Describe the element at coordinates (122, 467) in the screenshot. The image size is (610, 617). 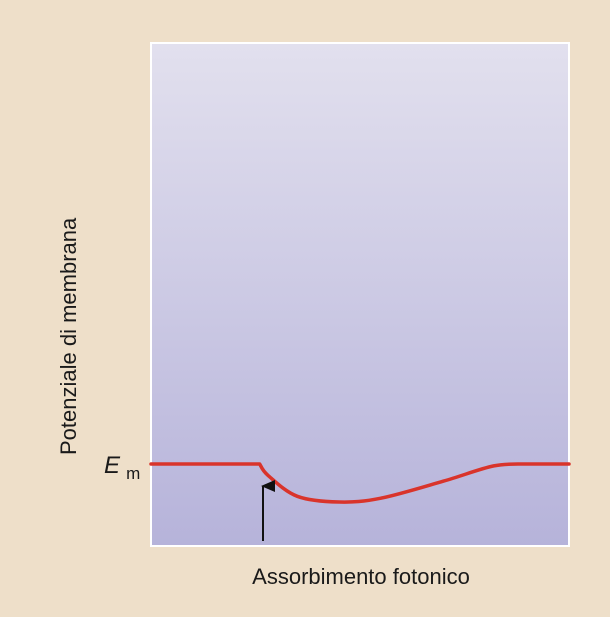
I see `baseline-label: E m` at that location.